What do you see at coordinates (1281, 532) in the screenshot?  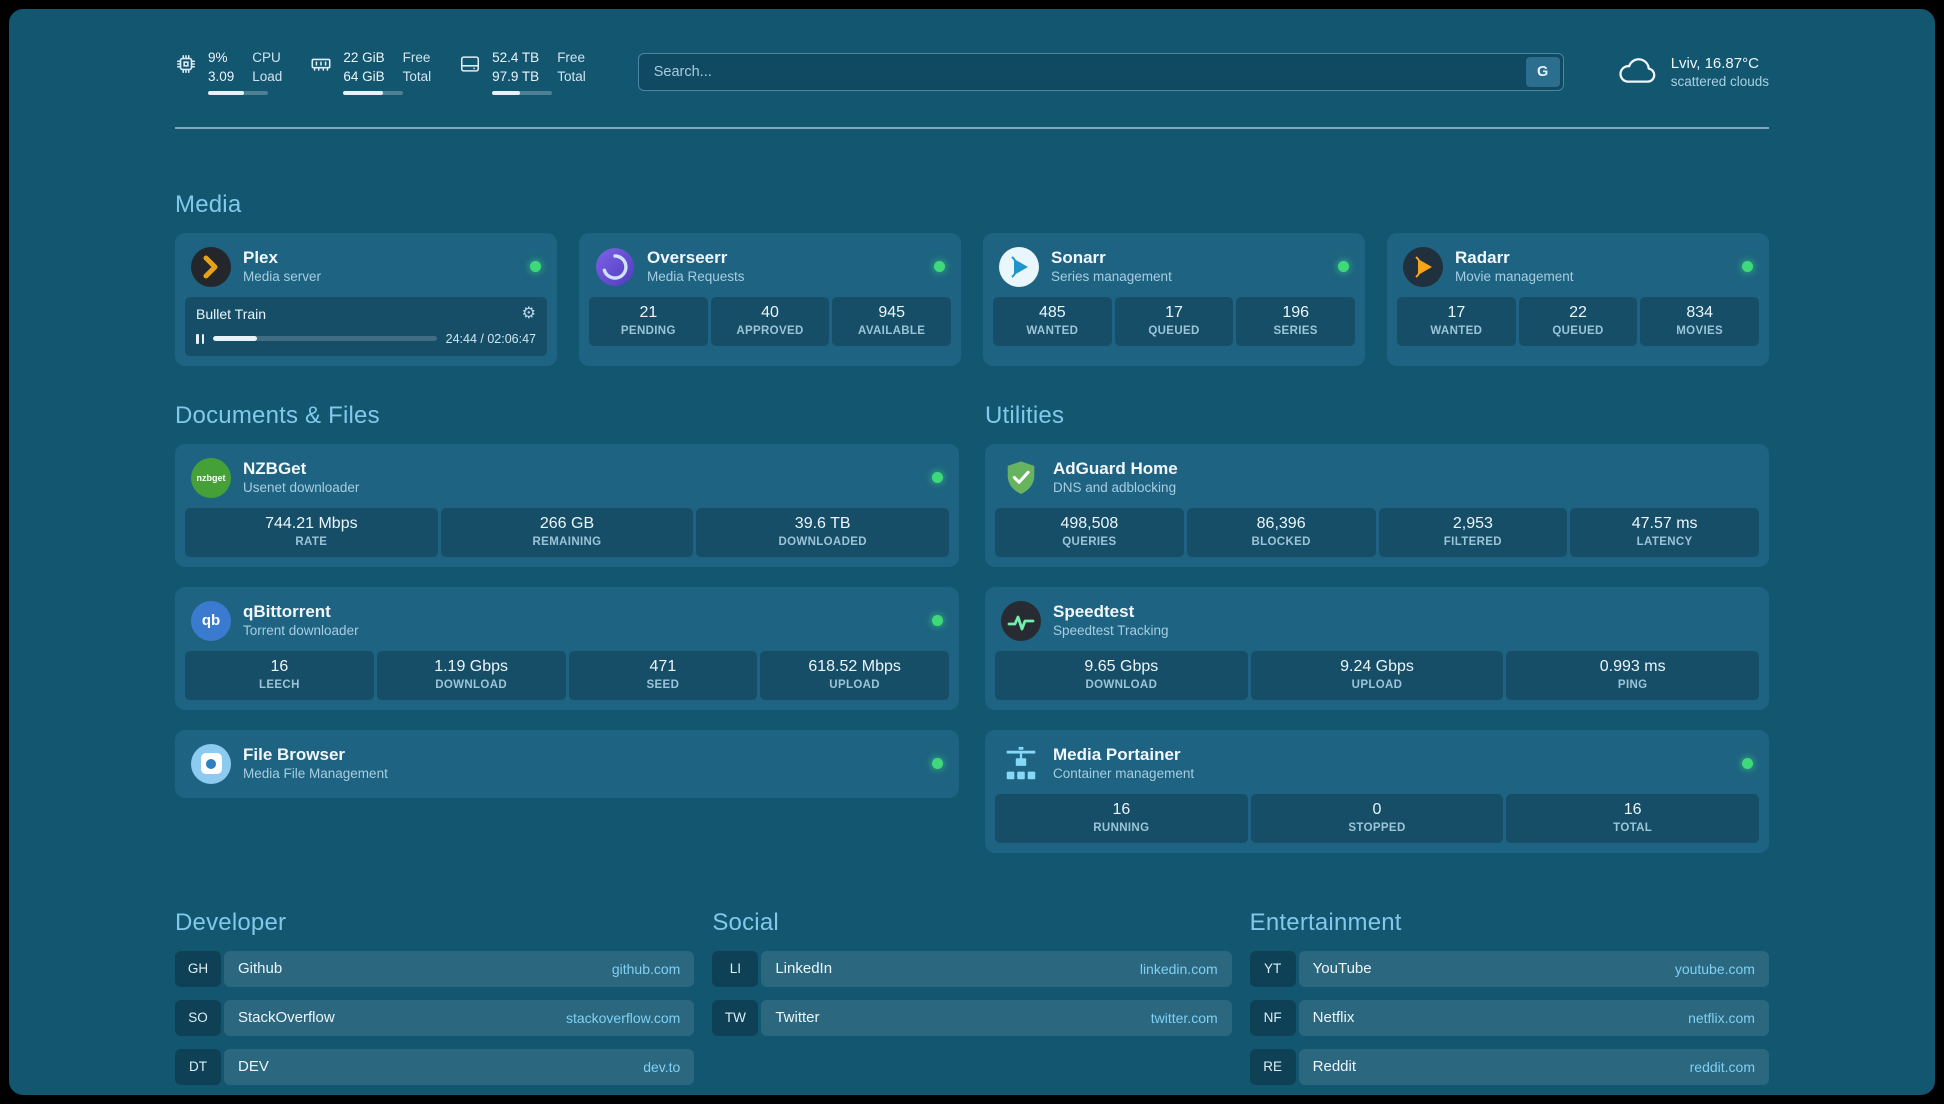 I see `stat-tile: 86,396 BLOCKED` at bounding box center [1281, 532].